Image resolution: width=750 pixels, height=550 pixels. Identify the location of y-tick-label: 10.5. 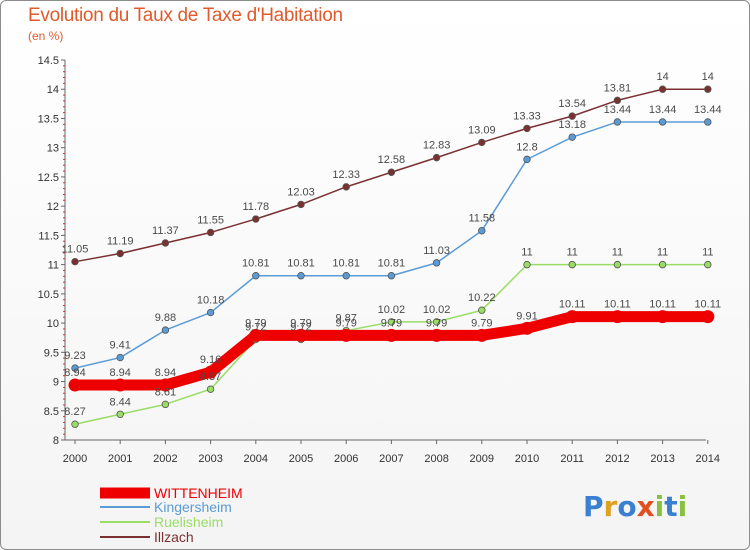
(48, 295).